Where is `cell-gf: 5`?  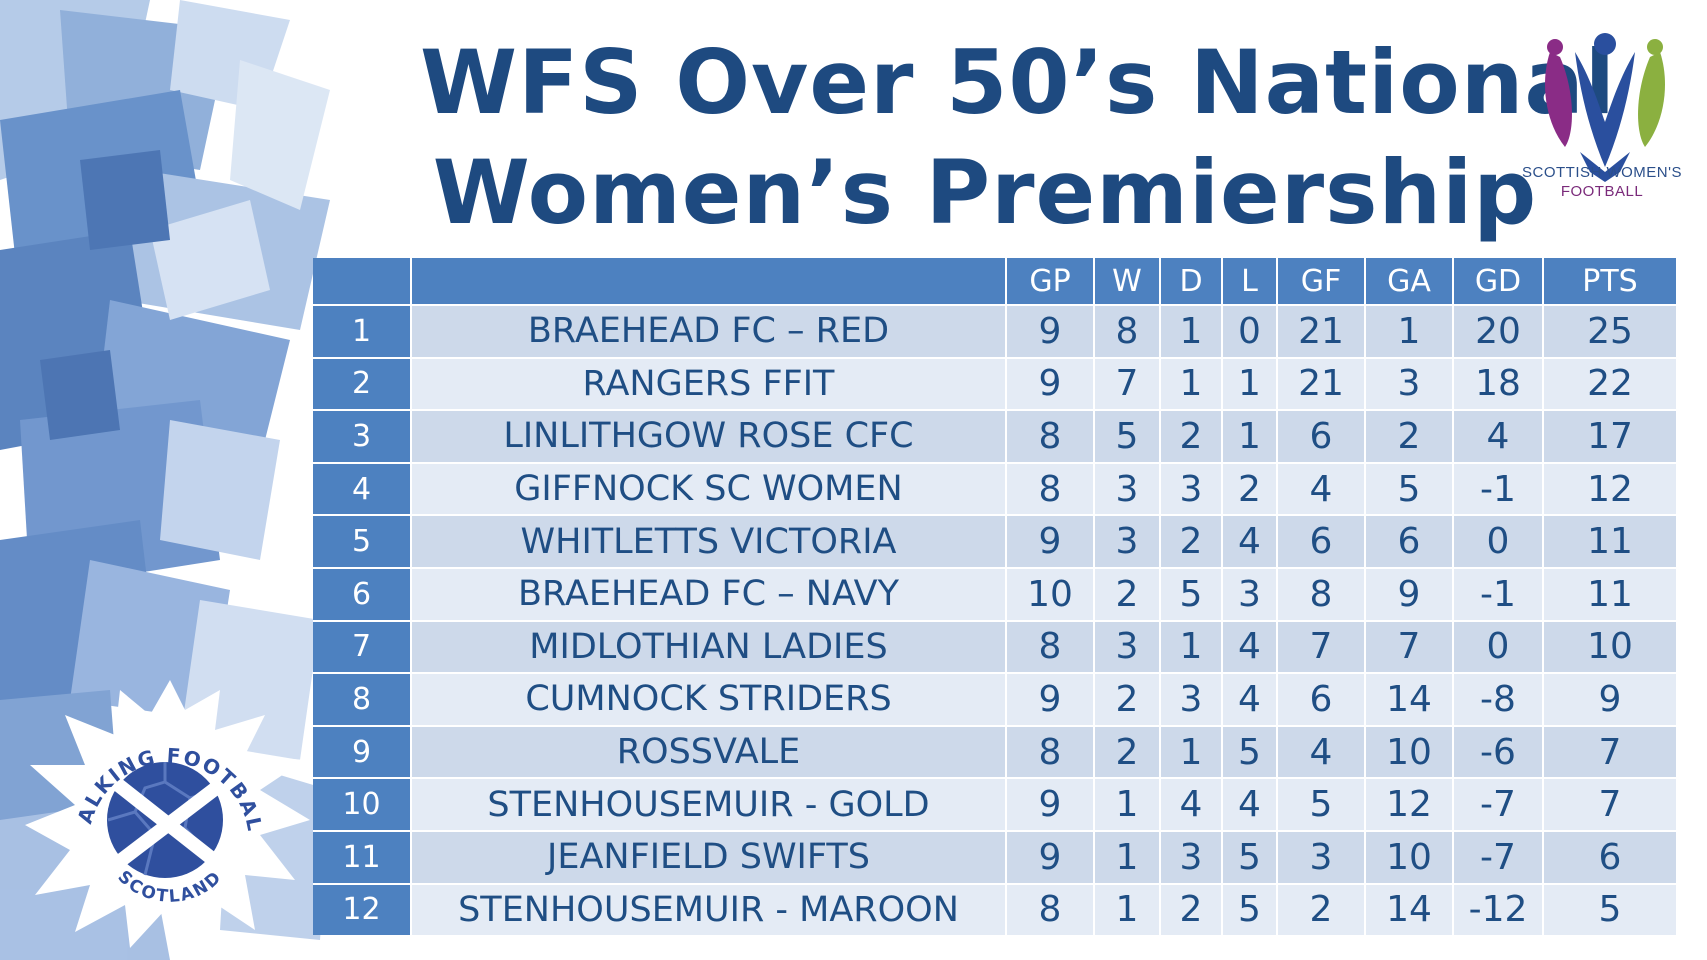 cell-gf: 5 is located at coordinates (1321, 804).